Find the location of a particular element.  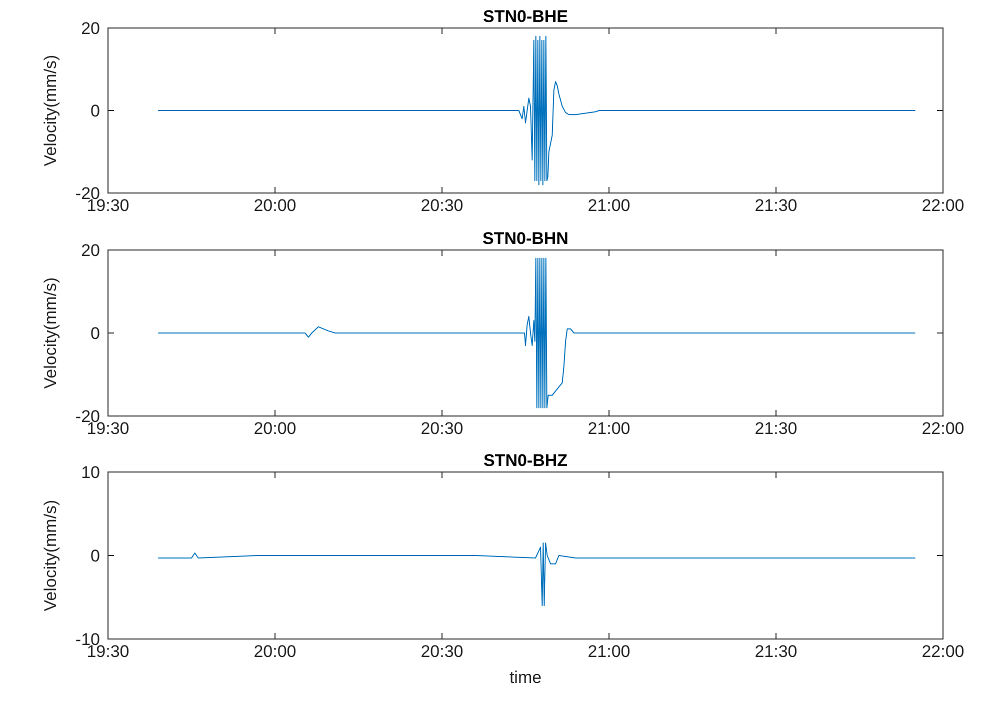

chart-title: STN0-BHN is located at coordinates (525, 238).